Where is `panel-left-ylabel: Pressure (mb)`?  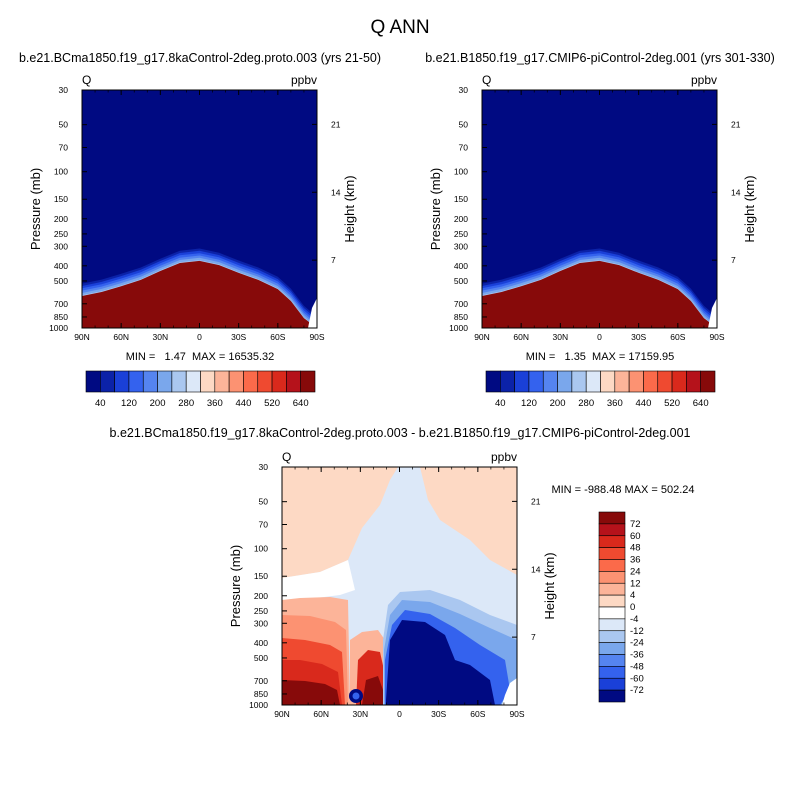
panel-left-ylabel: Pressure (mb) is located at coordinates (35, 209).